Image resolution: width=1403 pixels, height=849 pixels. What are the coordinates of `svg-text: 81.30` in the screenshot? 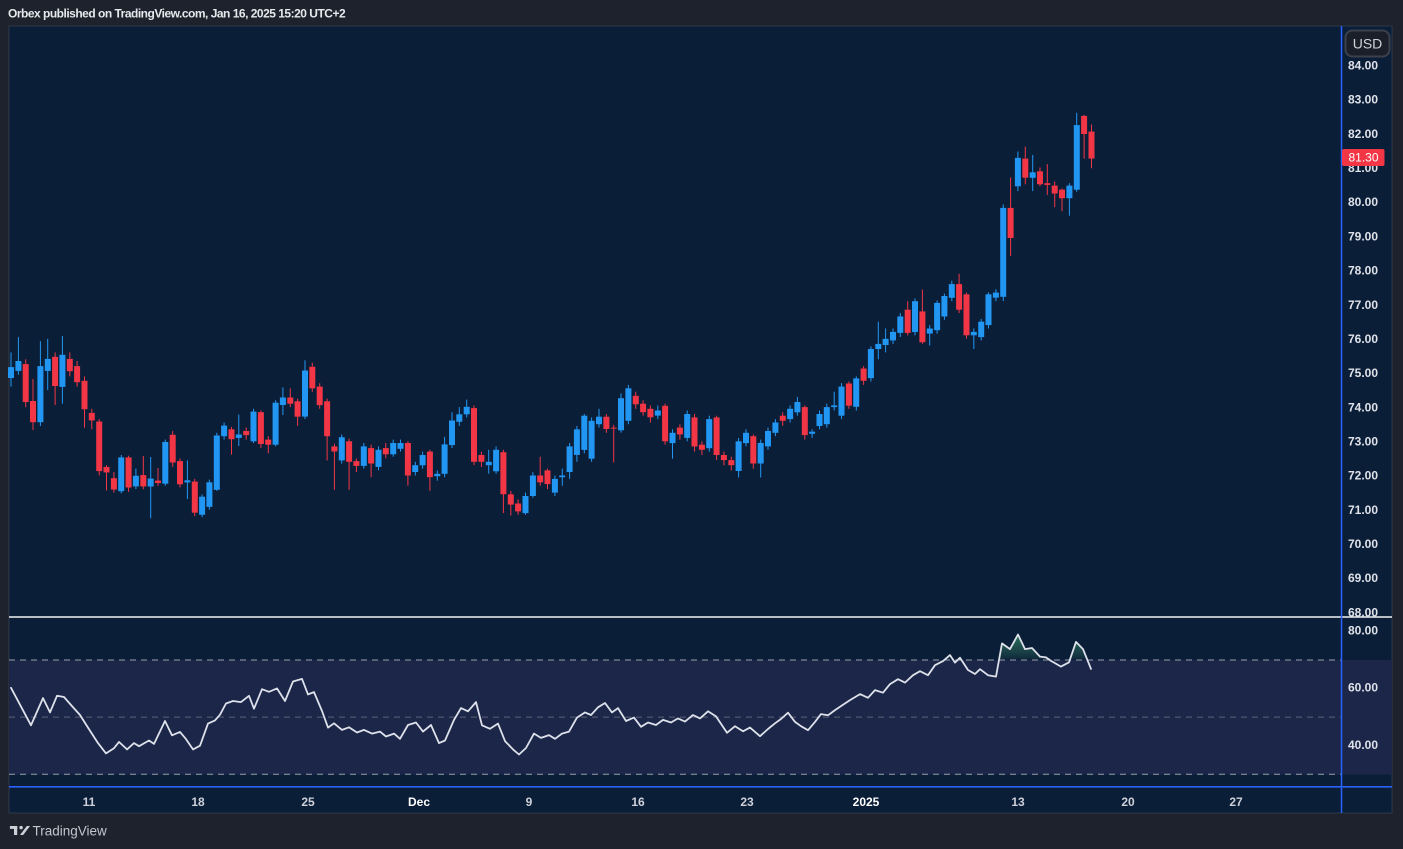 It's located at (1363, 158).